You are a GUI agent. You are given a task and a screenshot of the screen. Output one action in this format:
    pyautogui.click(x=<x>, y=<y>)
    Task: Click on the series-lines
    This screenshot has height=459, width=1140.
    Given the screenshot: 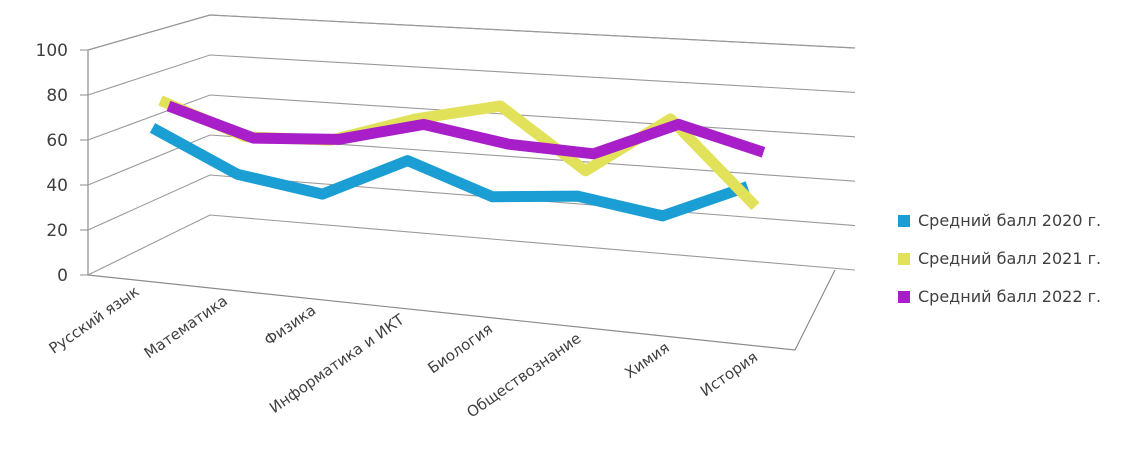 What is the action you would take?
    pyautogui.click(x=457, y=158)
    